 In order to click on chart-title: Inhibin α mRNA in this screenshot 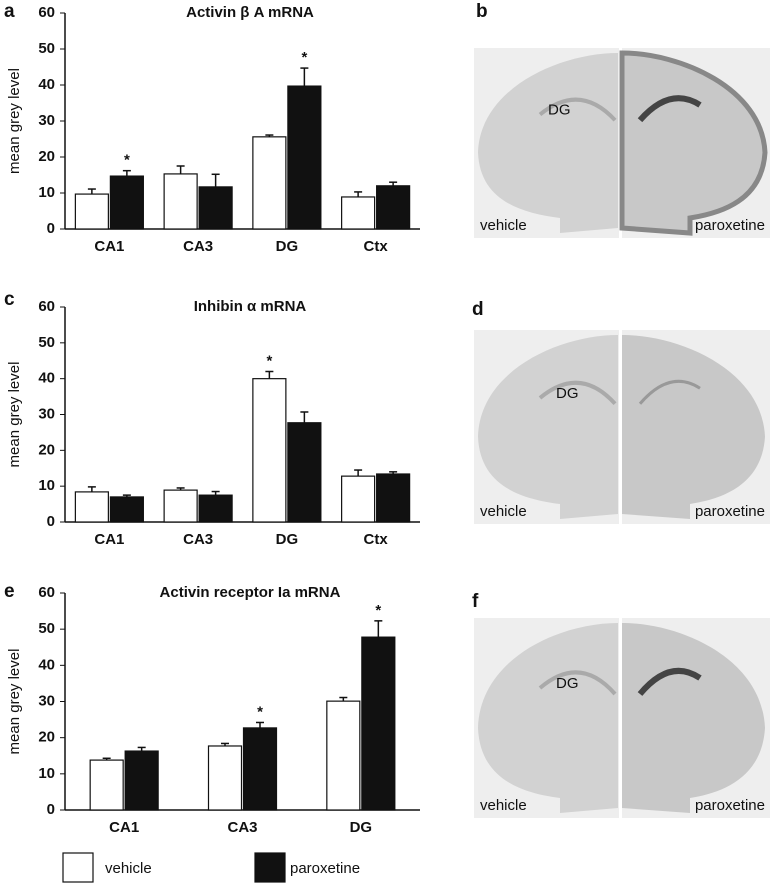, I will do `click(250, 306)`.